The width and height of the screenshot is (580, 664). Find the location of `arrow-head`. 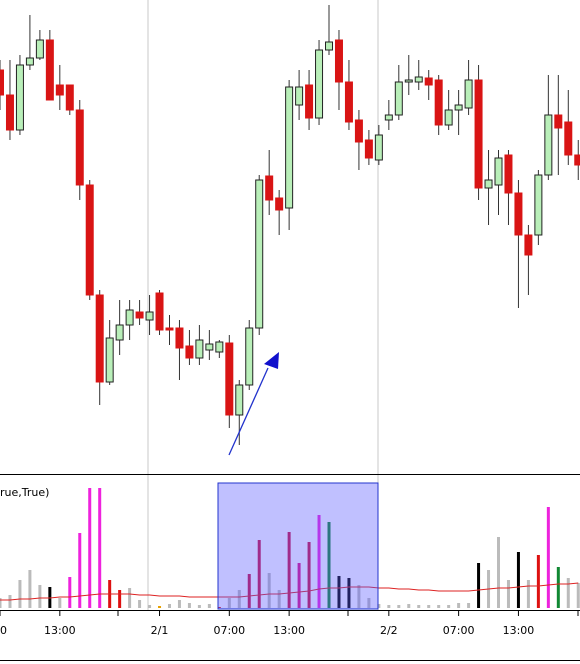

arrow-head is located at coordinates (271, 360).